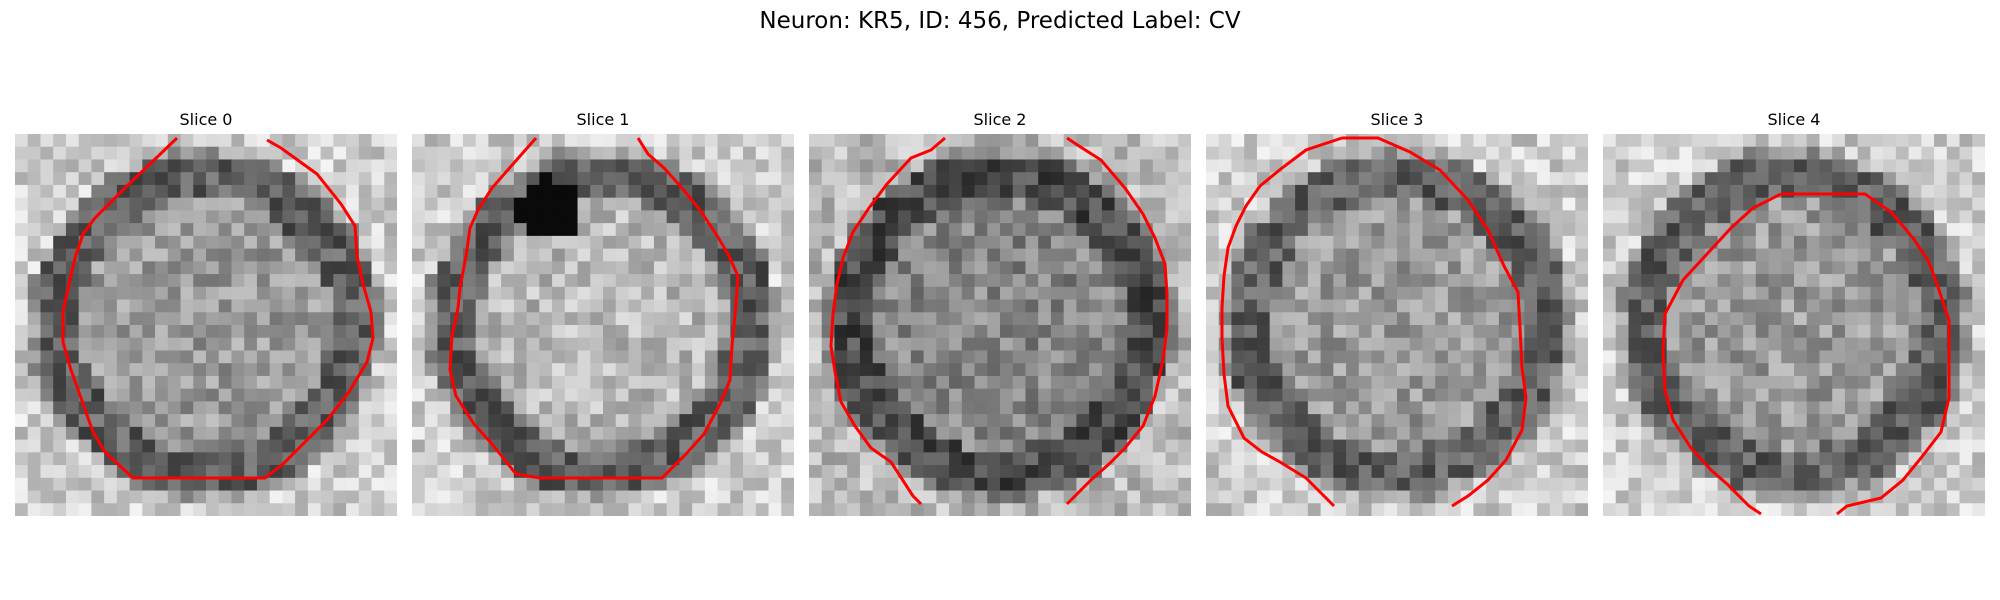 Image resolution: width=2000 pixels, height=600 pixels. I want to click on slice-panel-2: Slice 2, so click(1000, 312).